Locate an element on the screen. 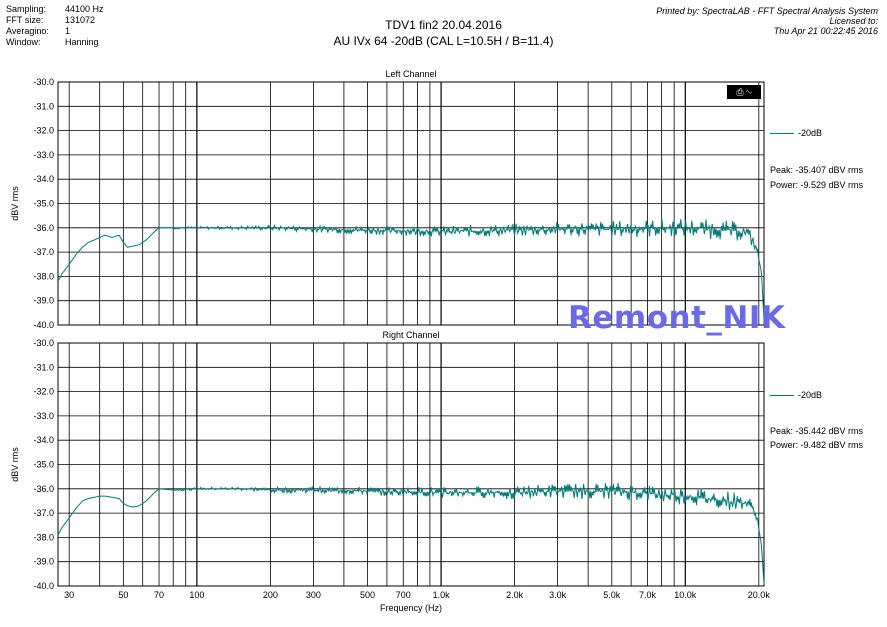 The height and width of the screenshot is (627, 887). x-tick-label: 300 is located at coordinates (313, 595).